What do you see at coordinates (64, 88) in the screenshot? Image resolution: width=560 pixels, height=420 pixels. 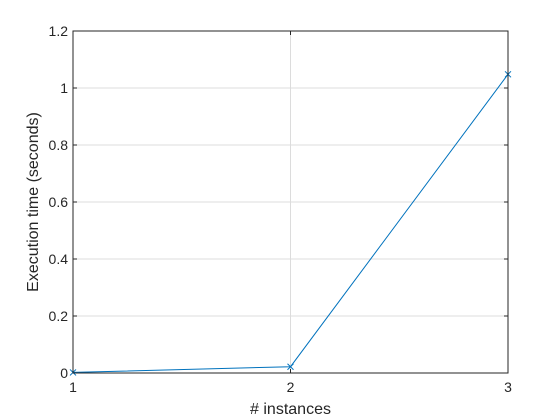 I see `y-tick-label: 1` at bounding box center [64, 88].